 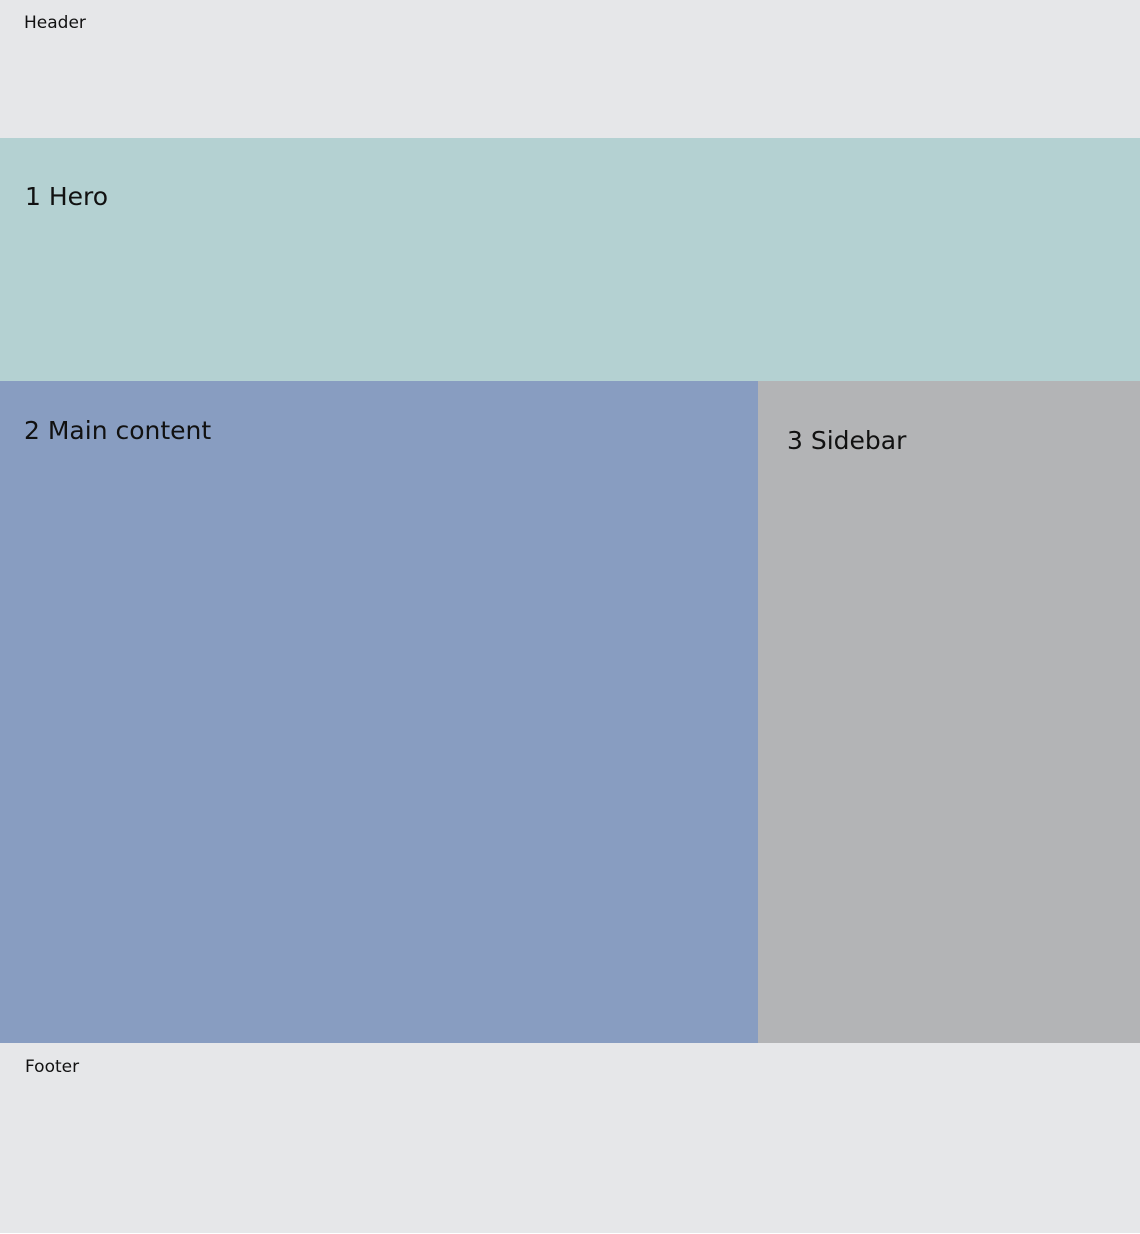 I want to click on hero-label: 1 Hero, so click(x=67, y=196).